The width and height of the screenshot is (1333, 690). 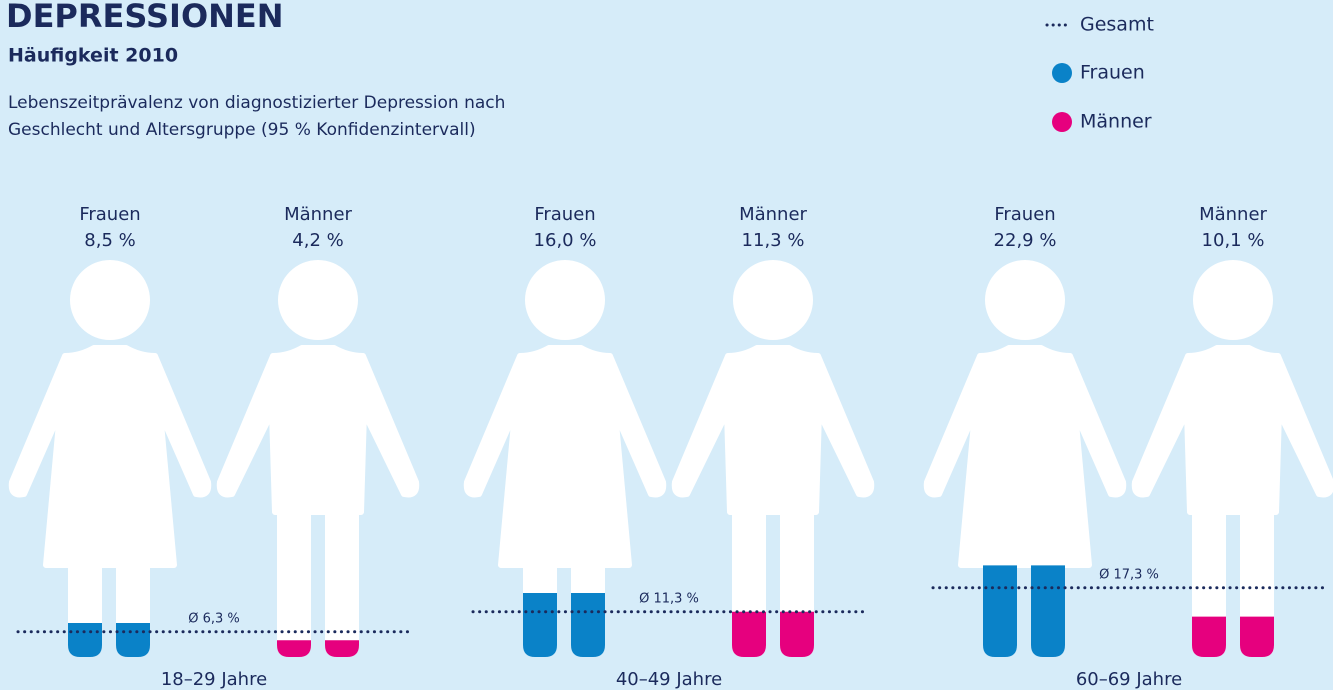 I want to click on value-label: 22,9 %, so click(x=1025, y=240).